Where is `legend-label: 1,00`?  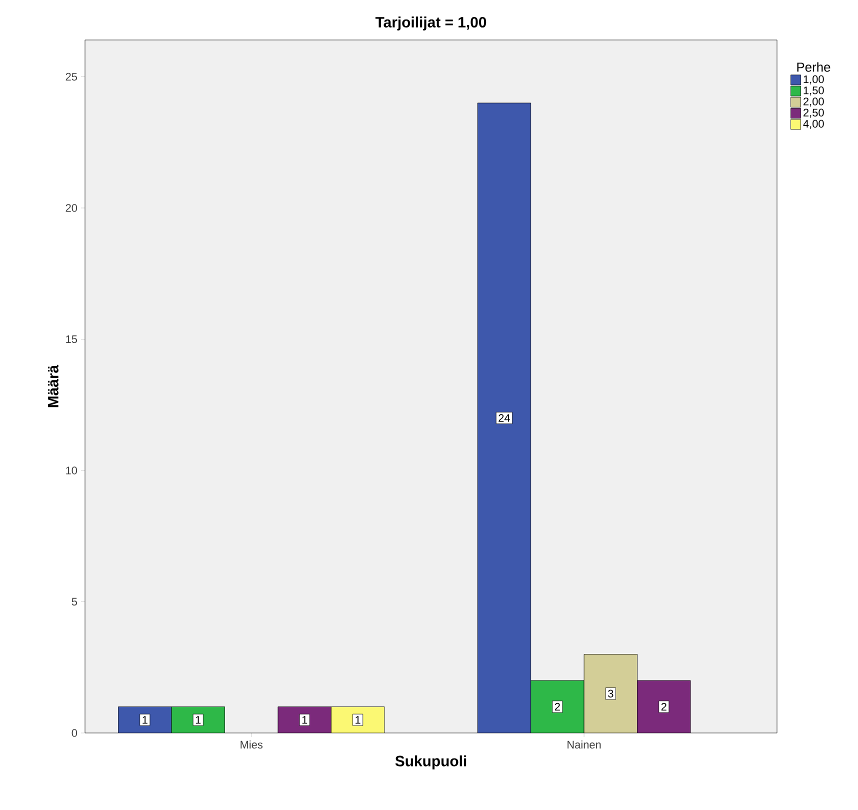
legend-label: 1,00 is located at coordinates (814, 79).